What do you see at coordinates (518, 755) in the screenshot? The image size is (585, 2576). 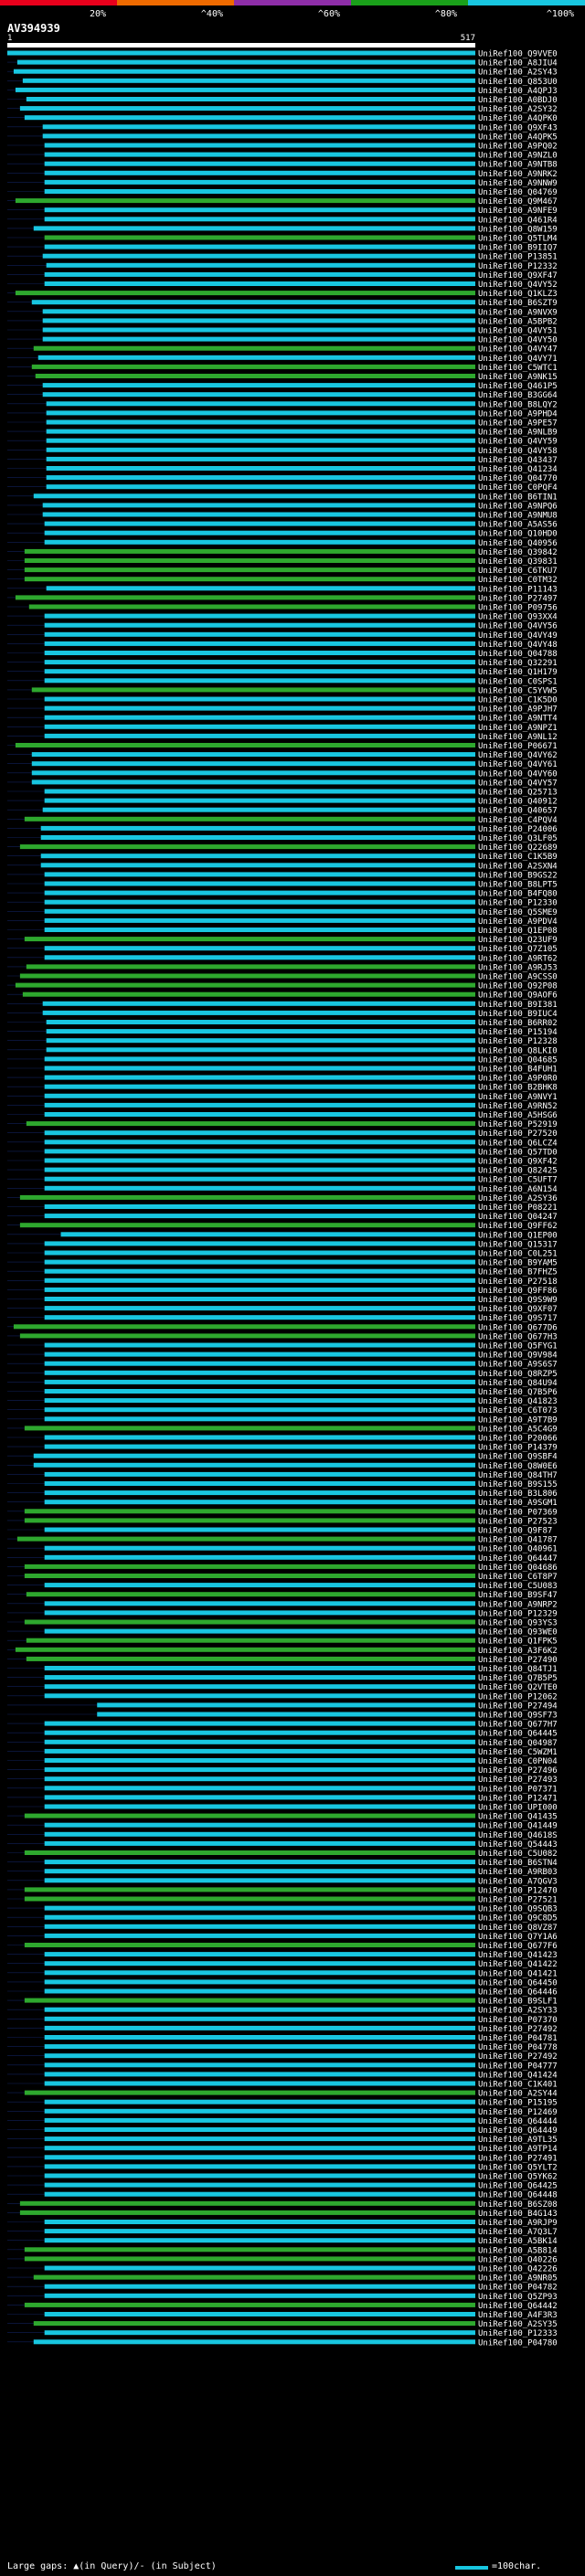 I see `hit-label: UniRef100_Q4VY62` at bounding box center [518, 755].